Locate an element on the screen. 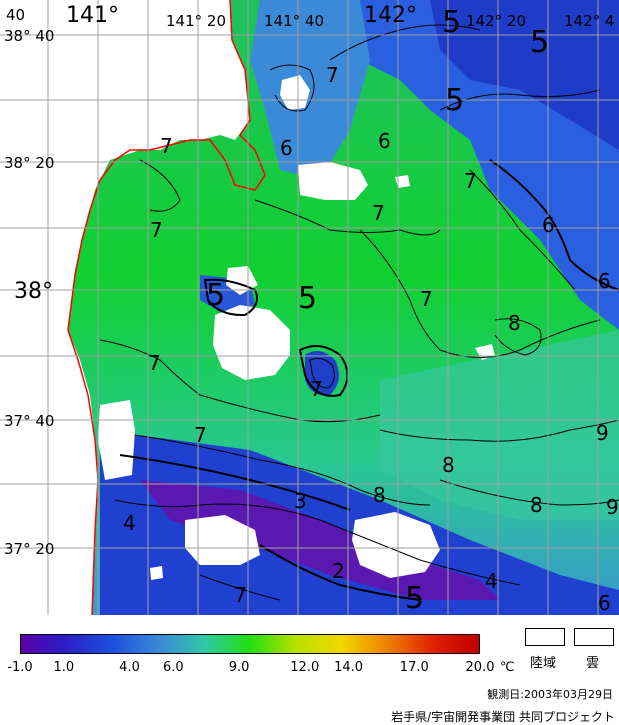 The image size is (619, 725). color-scale-tick: 6.0 is located at coordinates (173, 667).